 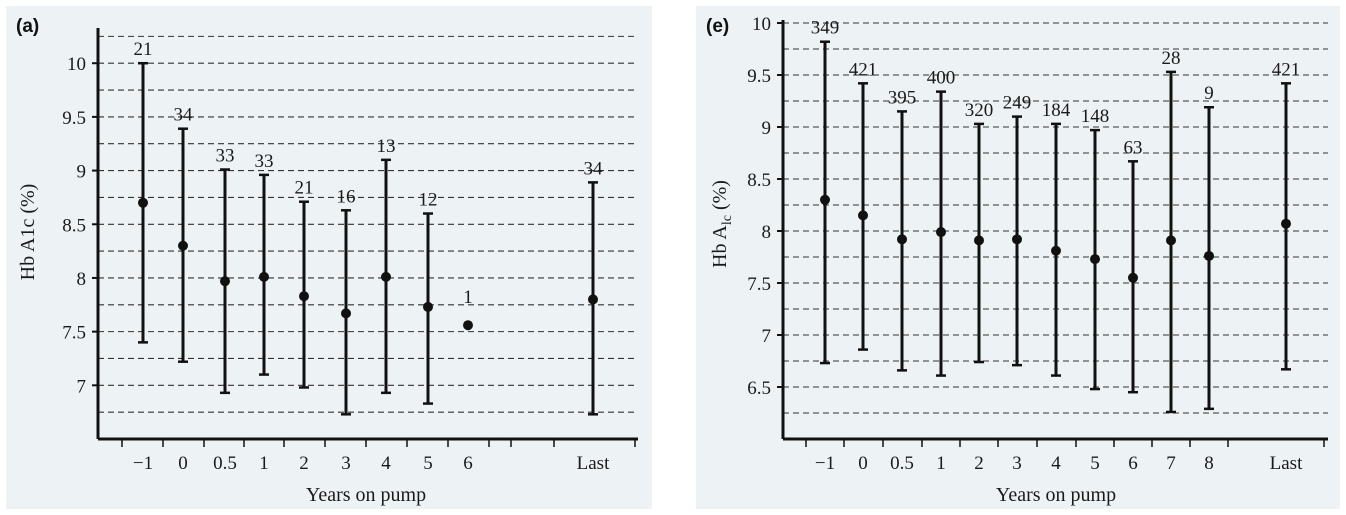 What do you see at coordinates (28, 232) in the screenshot?
I see `y-axis-label: Hb A1c (%)` at bounding box center [28, 232].